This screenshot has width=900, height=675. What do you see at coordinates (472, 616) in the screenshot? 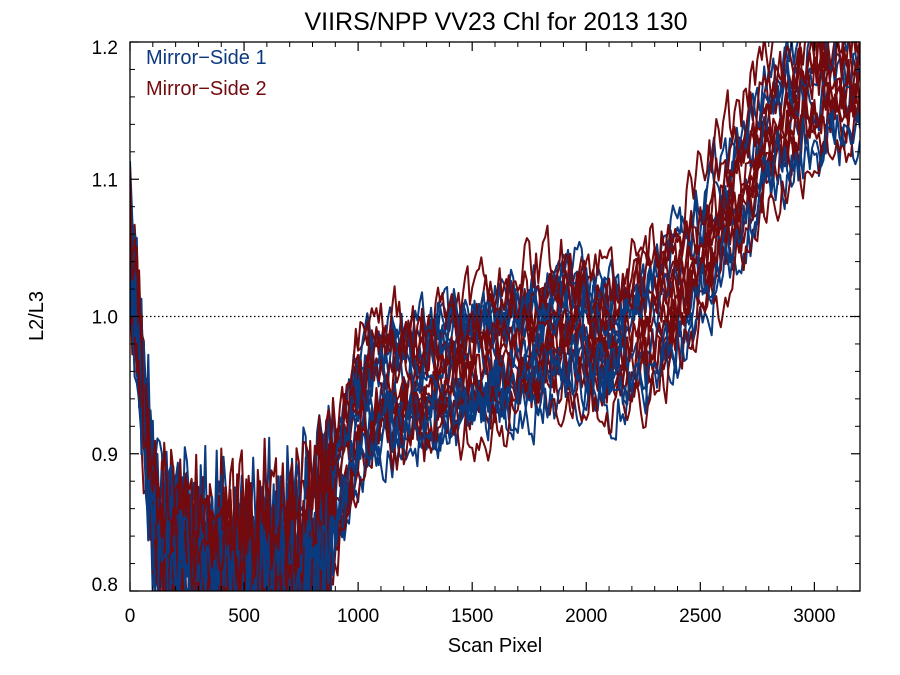
I see `x-tick-label: 1500` at bounding box center [472, 616].